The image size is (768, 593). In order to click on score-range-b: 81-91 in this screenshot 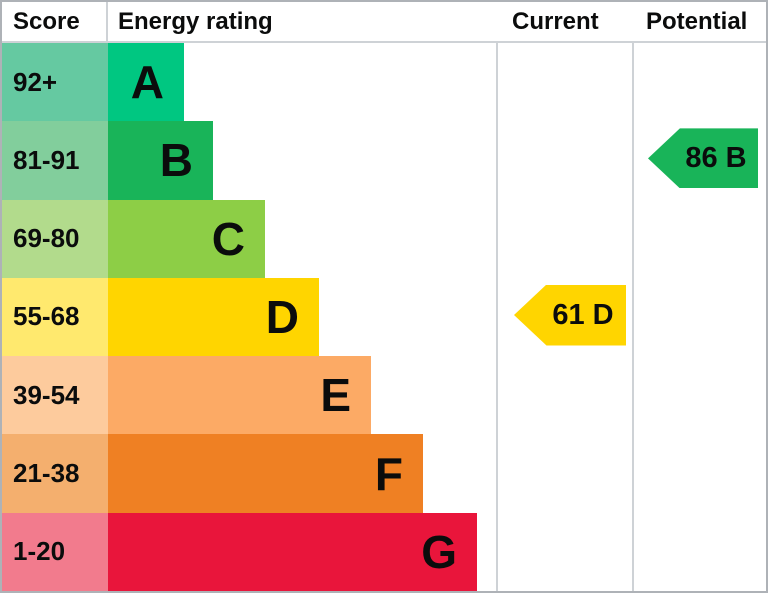, I will do `click(55, 160)`.